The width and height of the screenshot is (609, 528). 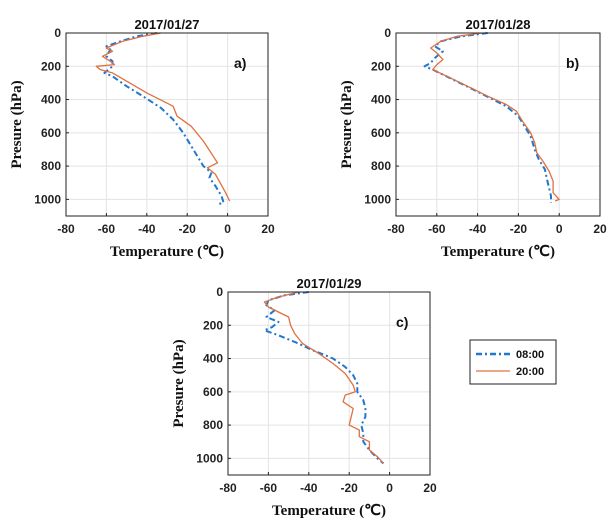 What do you see at coordinates (166, 24) in the screenshot?
I see `panel-title: 2017/01/27` at bounding box center [166, 24].